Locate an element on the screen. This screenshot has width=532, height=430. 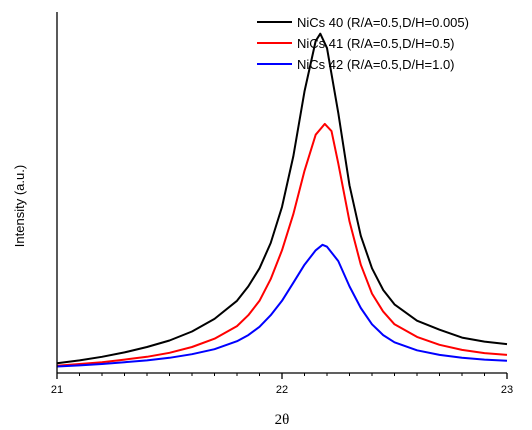
x-tick-label: 21 is located at coordinates (57, 390).